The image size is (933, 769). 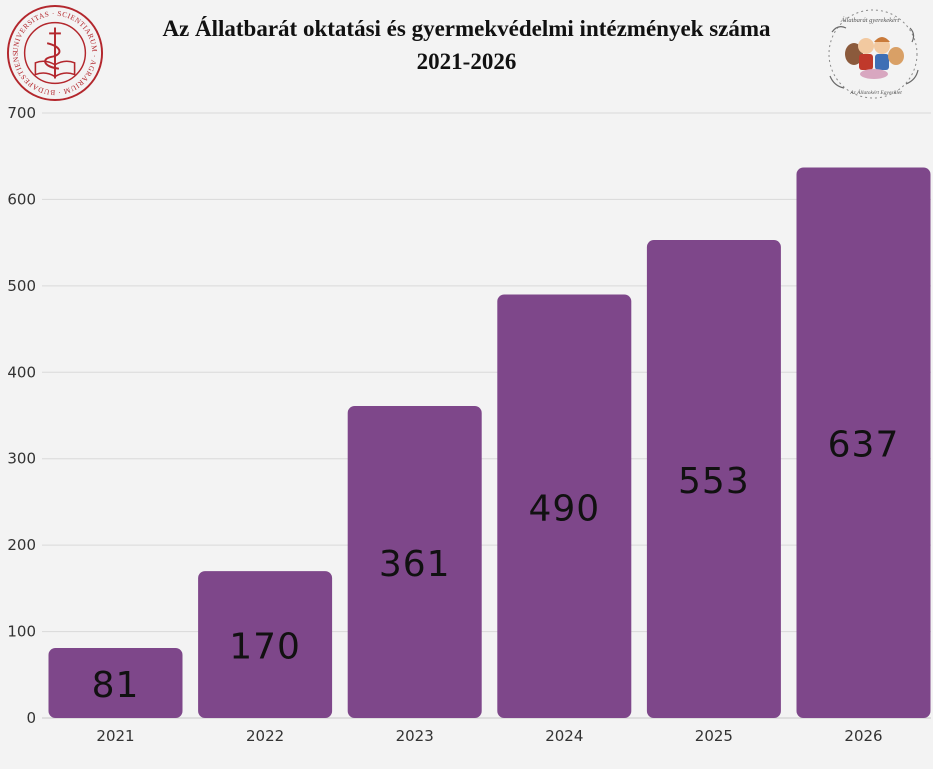 What do you see at coordinates (875, 92) in the screenshot?
I see `badge-text-bottom: Az Állatokért Egyesület` at bounding box center [875, 92].